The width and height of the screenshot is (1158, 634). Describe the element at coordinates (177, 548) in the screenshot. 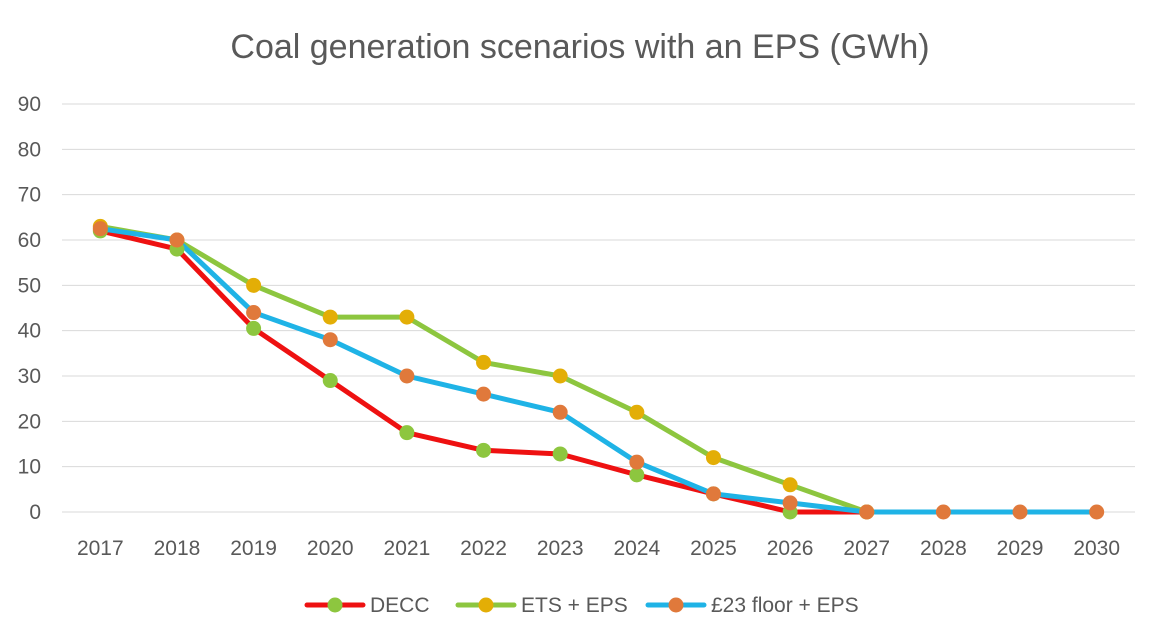

I see `x-tick-label: 2018` at that location.